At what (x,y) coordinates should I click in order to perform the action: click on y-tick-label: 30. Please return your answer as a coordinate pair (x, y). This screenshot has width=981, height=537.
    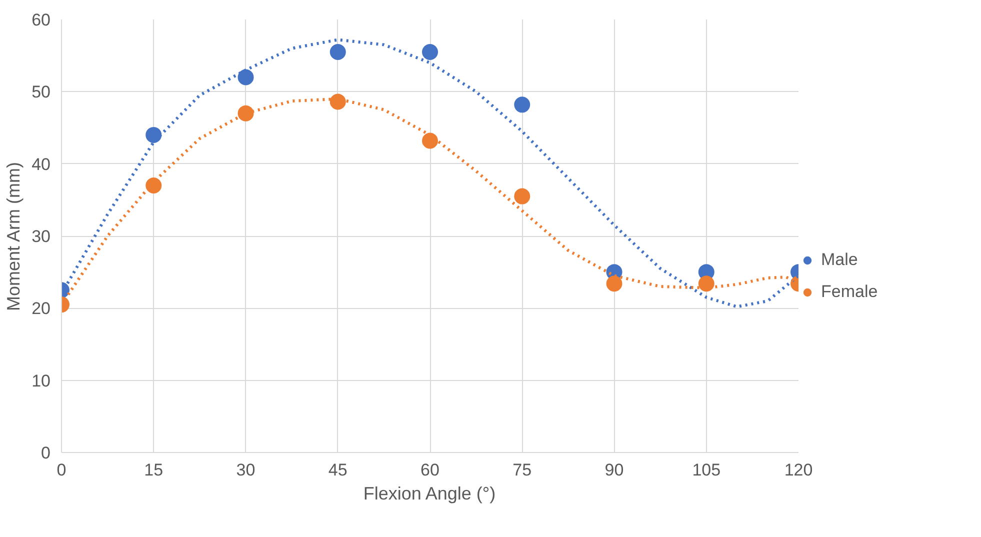
    Looking at the image, I should click on (41, 236).